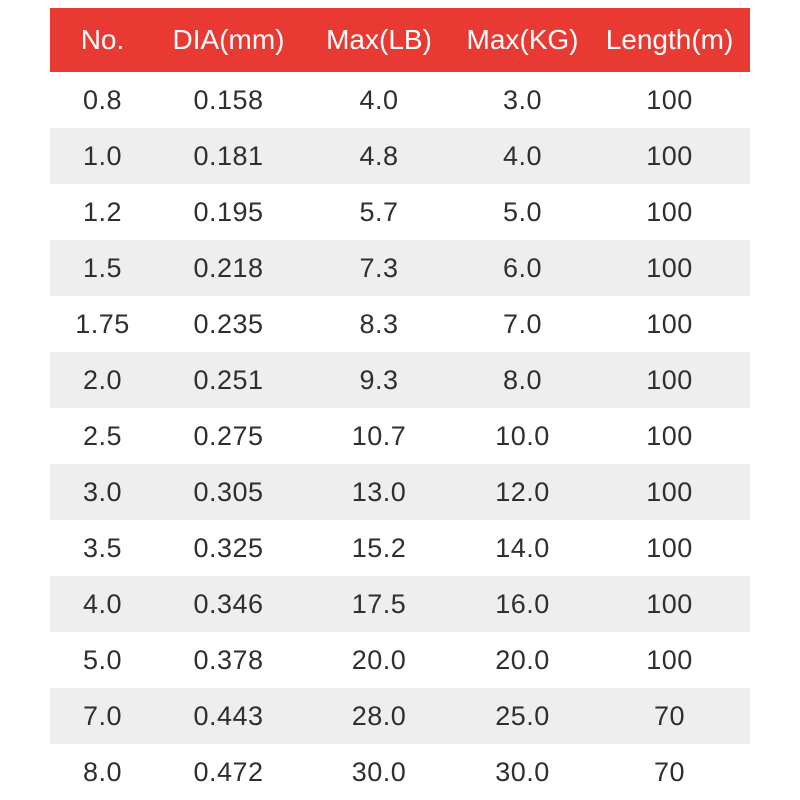  I want to click on table-row: 2.5 0.275 10.7 10.0 100, so click(400, 436).